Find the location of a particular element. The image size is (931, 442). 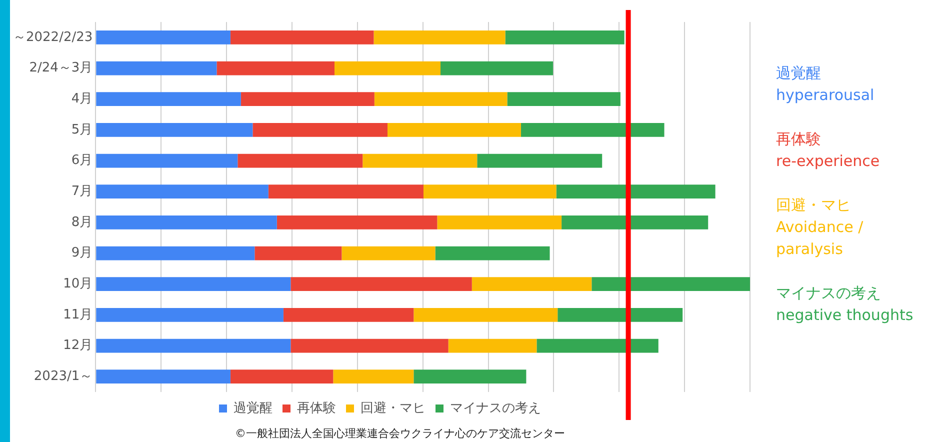

text: 過覚醒 hyperarousal is located at coordinates (826, 84).